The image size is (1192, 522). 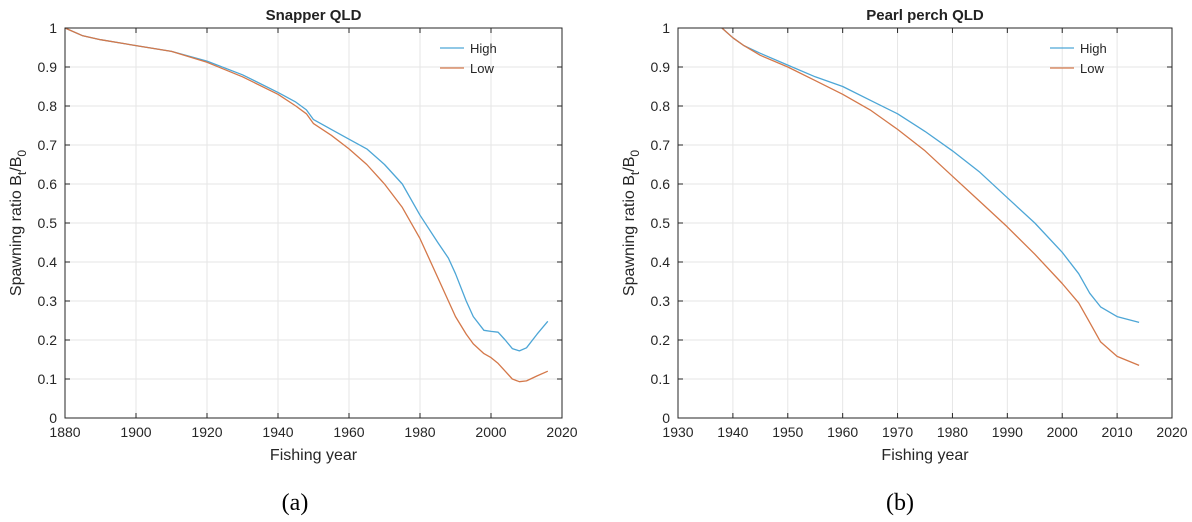 What do you see at coordinates (314, 15) in the screenshot?
I see `chart-title: Snapper QLD` at bounding box center [314, 15].